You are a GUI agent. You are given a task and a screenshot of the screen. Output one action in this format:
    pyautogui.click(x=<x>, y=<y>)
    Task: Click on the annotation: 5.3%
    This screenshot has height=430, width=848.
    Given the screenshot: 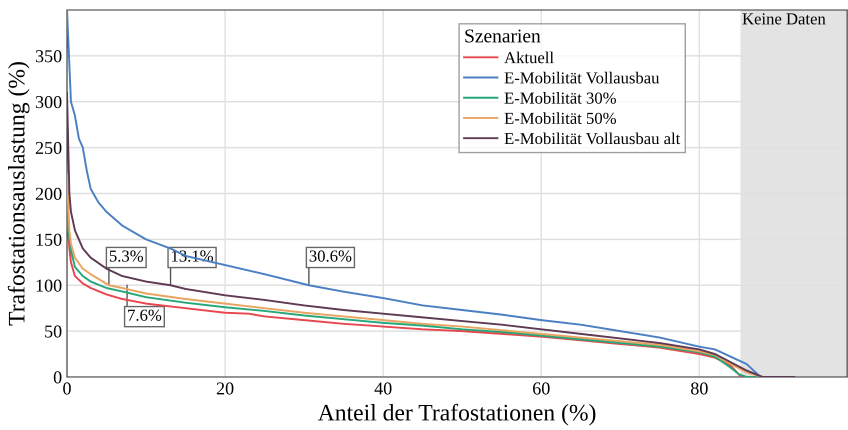 What is the action you would take?
    pyautogui.click(x=127, y=256)
    